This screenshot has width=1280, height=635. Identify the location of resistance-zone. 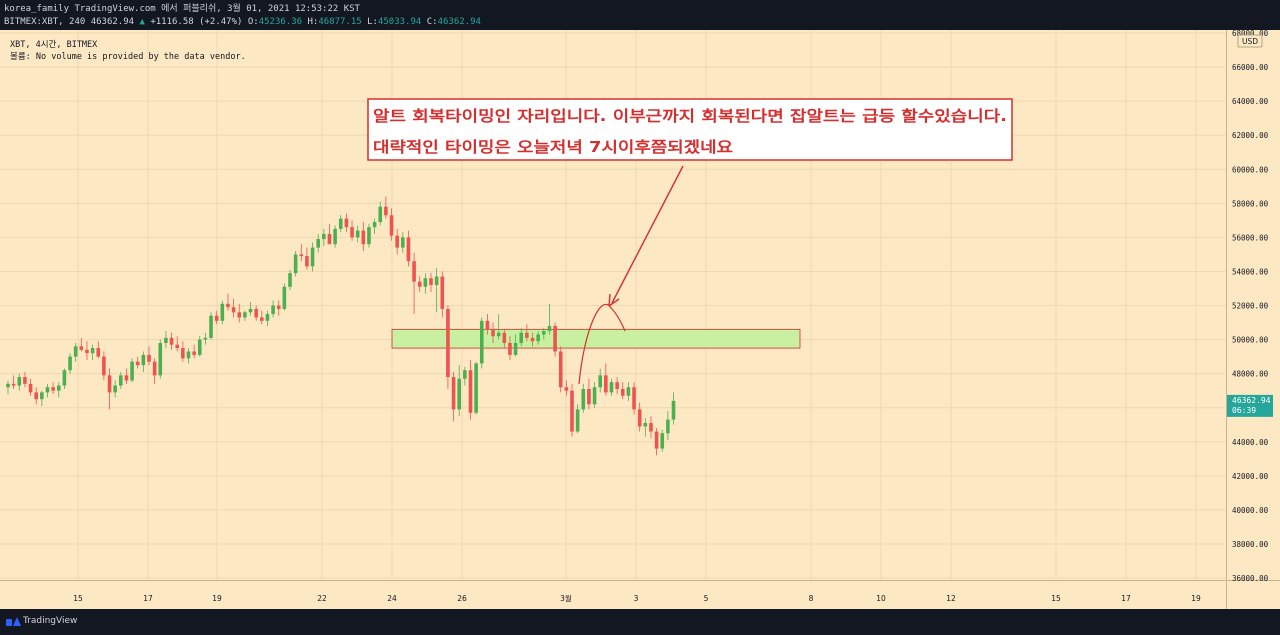
(596, 338).